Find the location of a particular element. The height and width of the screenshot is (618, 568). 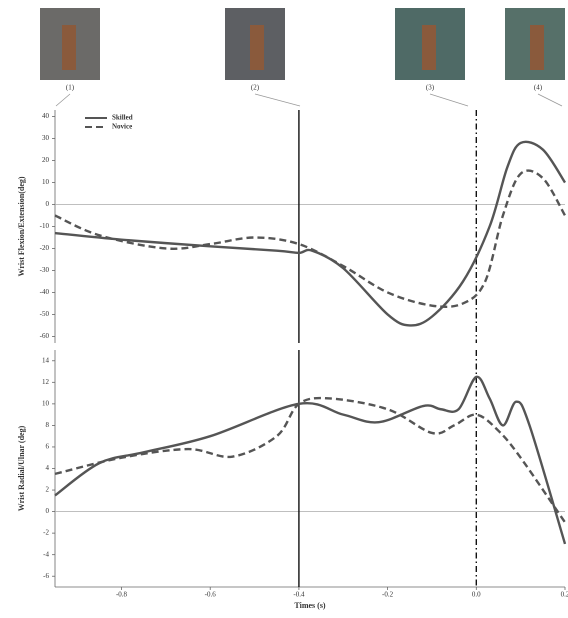

x-tick-label: -0.8 is located at coordinates (122, 595).